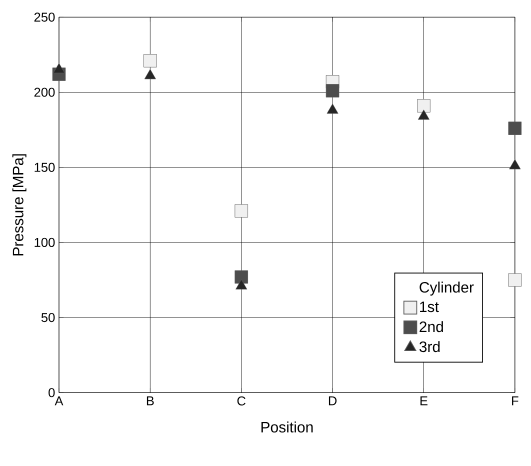 The width and height of the screenshot is (531, 466). Describe the element at coordinates (59, 401) in the screenshot. I see `x-tick-label: A` at that location.